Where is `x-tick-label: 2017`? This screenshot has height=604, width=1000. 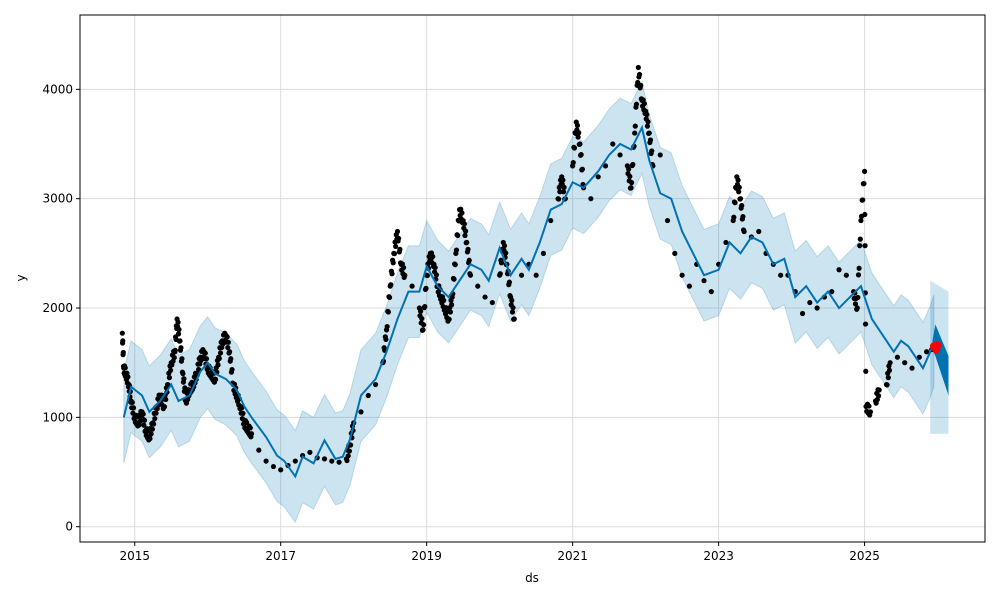
x-tick-label: 2017 is located at coordinates (280, 556).